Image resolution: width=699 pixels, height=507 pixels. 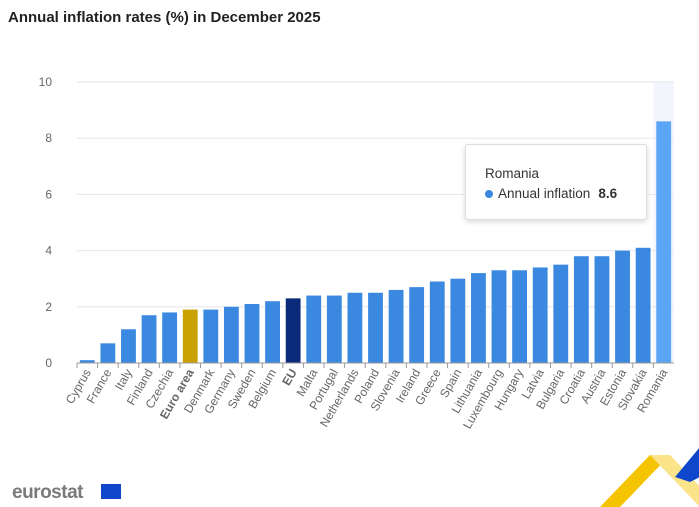 What do you see at coordinates (520, 316) in the screenshot?
I see `bar-hungary` at bounding box center [520, 316].